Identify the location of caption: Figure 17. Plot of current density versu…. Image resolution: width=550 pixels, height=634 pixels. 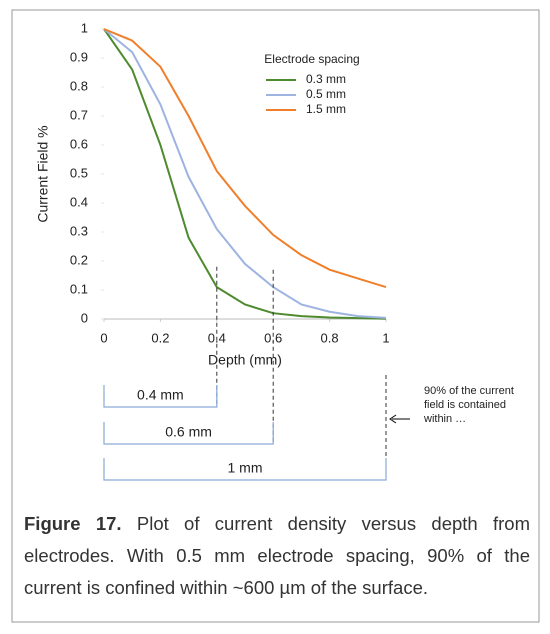
(277, 556).